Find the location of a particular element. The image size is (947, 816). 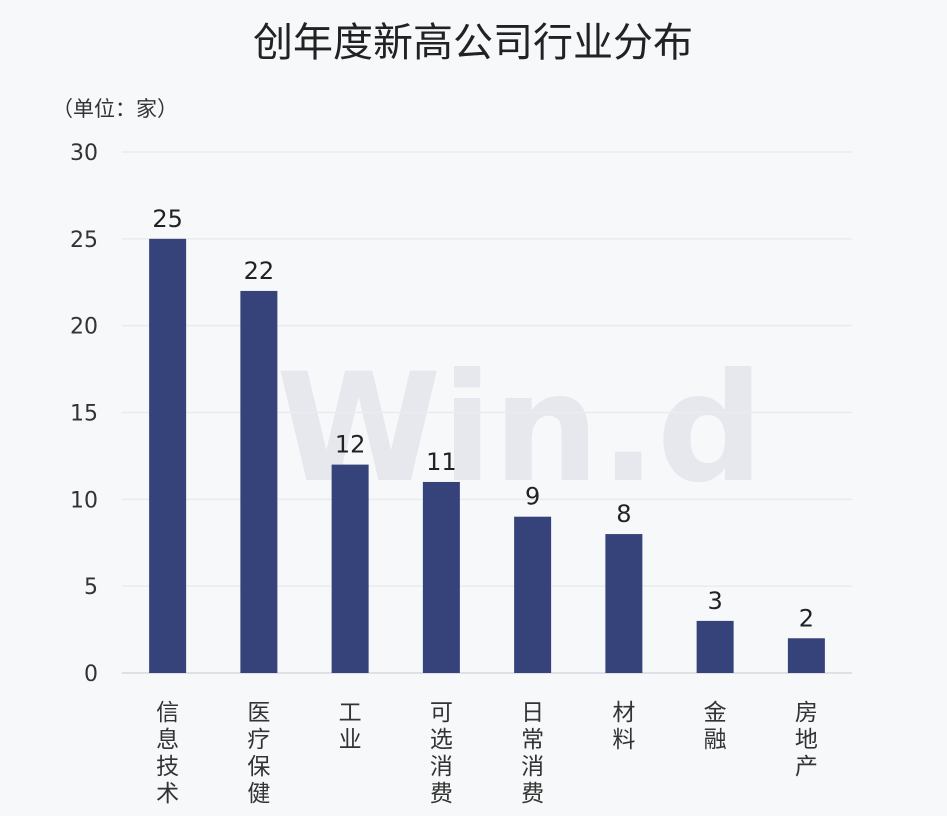

y-tick-label: 20 is located at coordinates (84, 327).